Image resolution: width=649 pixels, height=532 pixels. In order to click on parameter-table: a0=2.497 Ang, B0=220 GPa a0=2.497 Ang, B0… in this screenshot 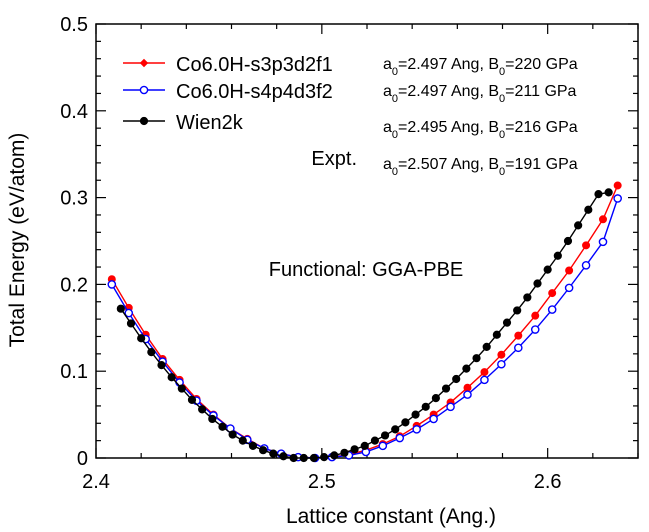, I will do `click(480, 117)`.